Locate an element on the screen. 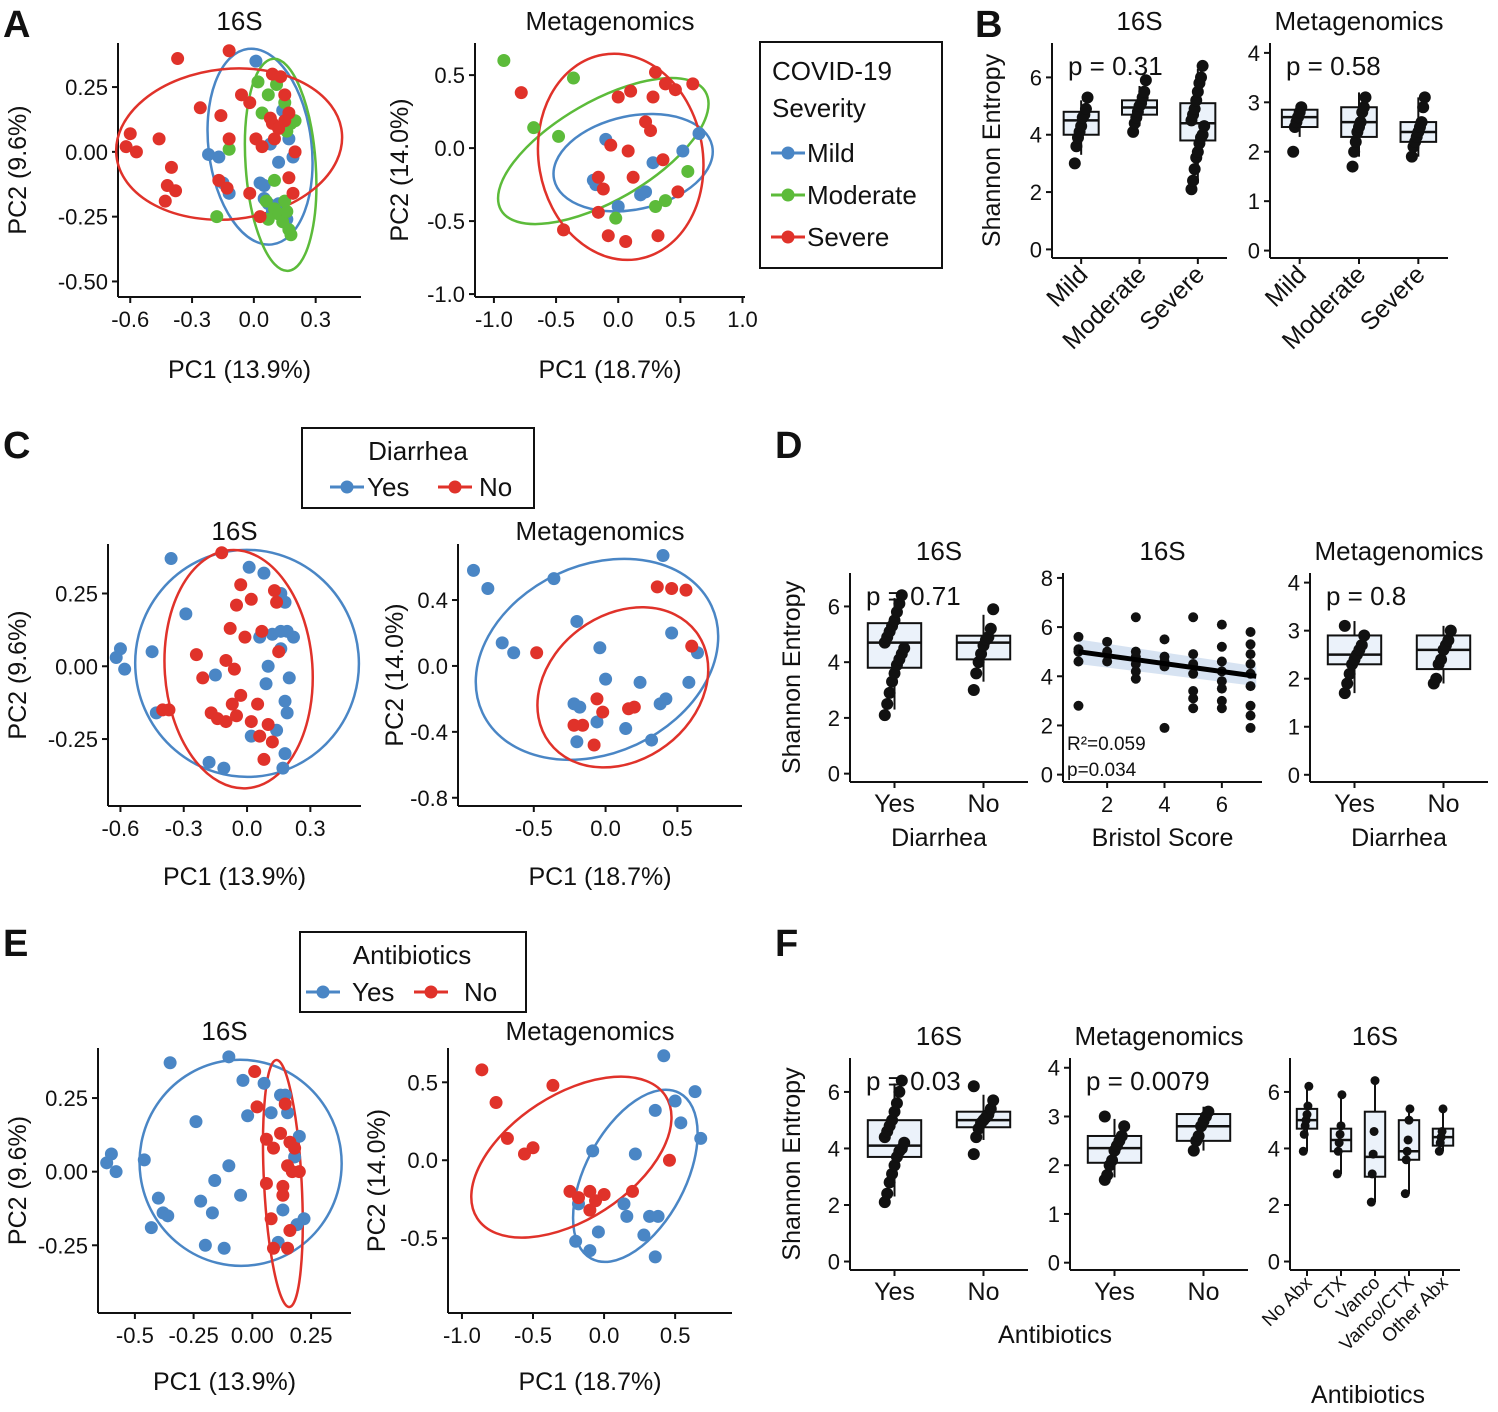  e2-xtick-label-0: -1.0 is located at coordinates (462, 1335).